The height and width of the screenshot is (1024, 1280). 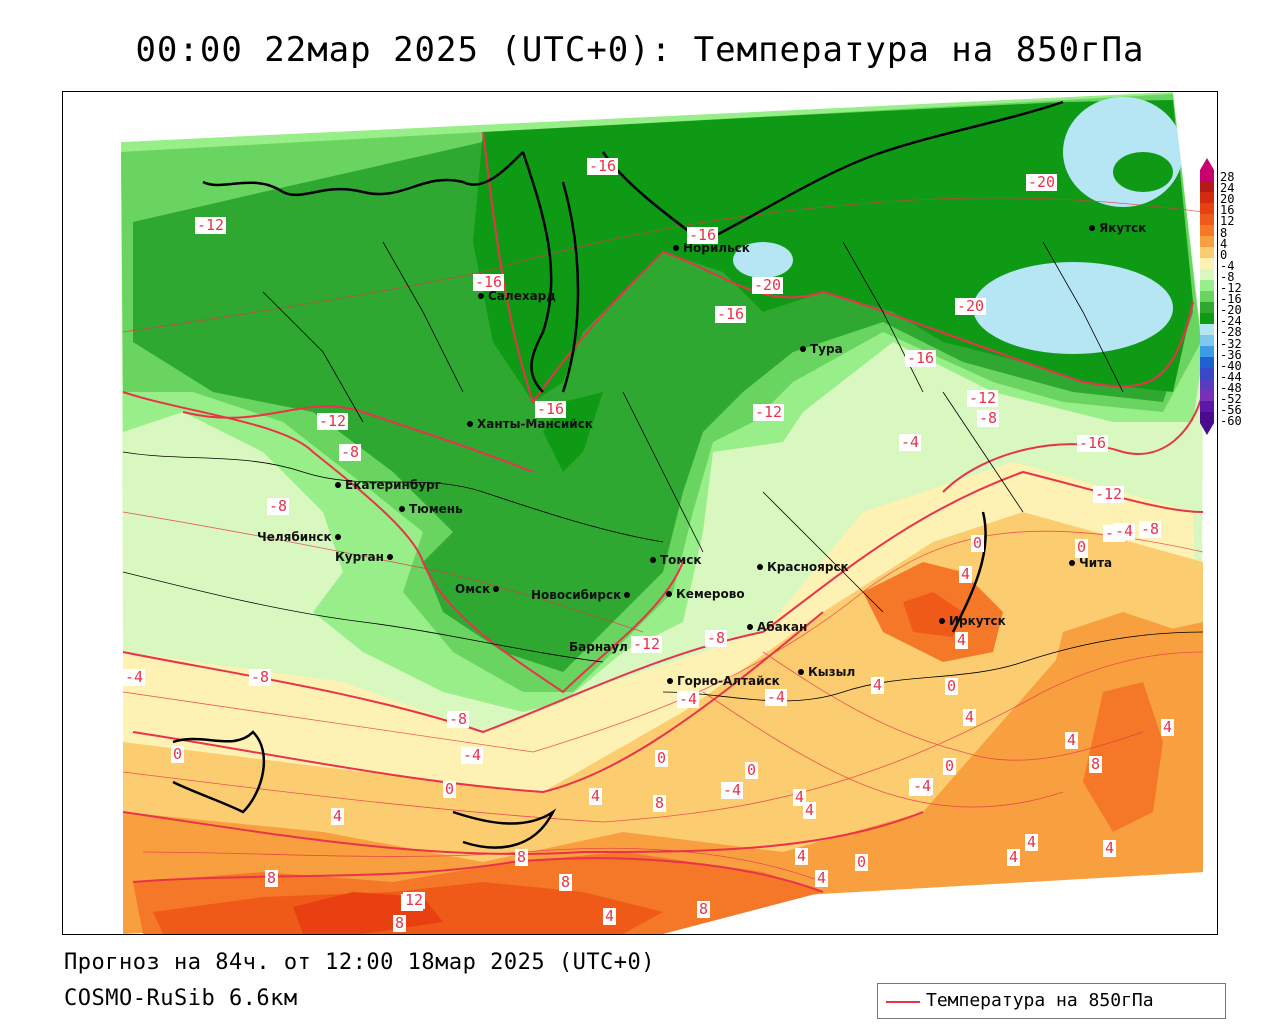 I want to click on city-label-yakutsk: Якутск, so click(x=1117, y=228).